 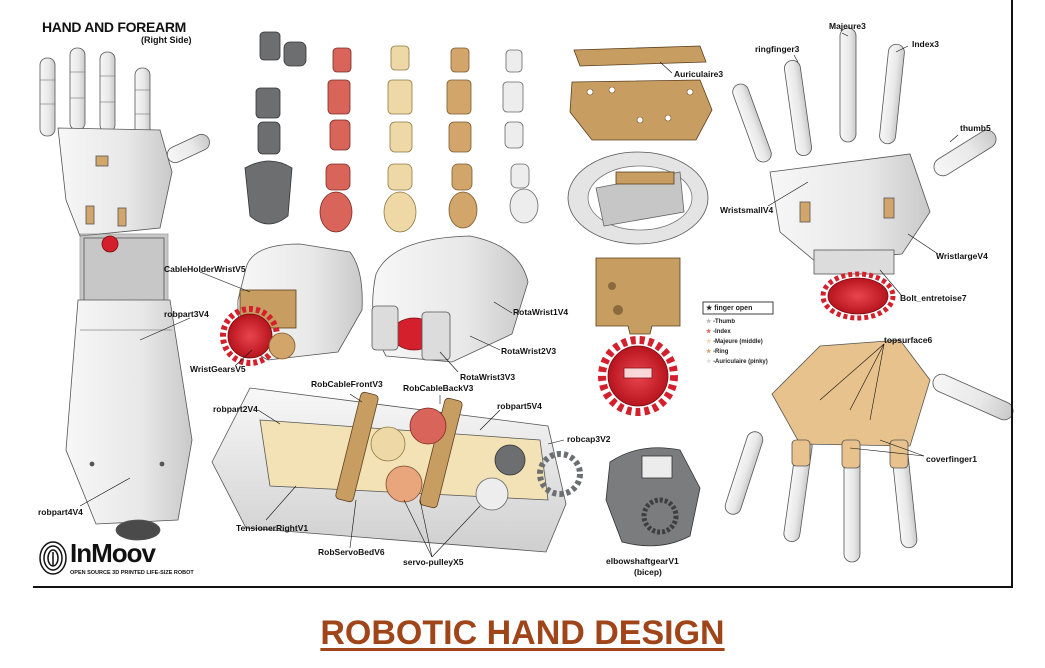 I want to click on label-majeure: Majeure3, so click(x=847, y=26).